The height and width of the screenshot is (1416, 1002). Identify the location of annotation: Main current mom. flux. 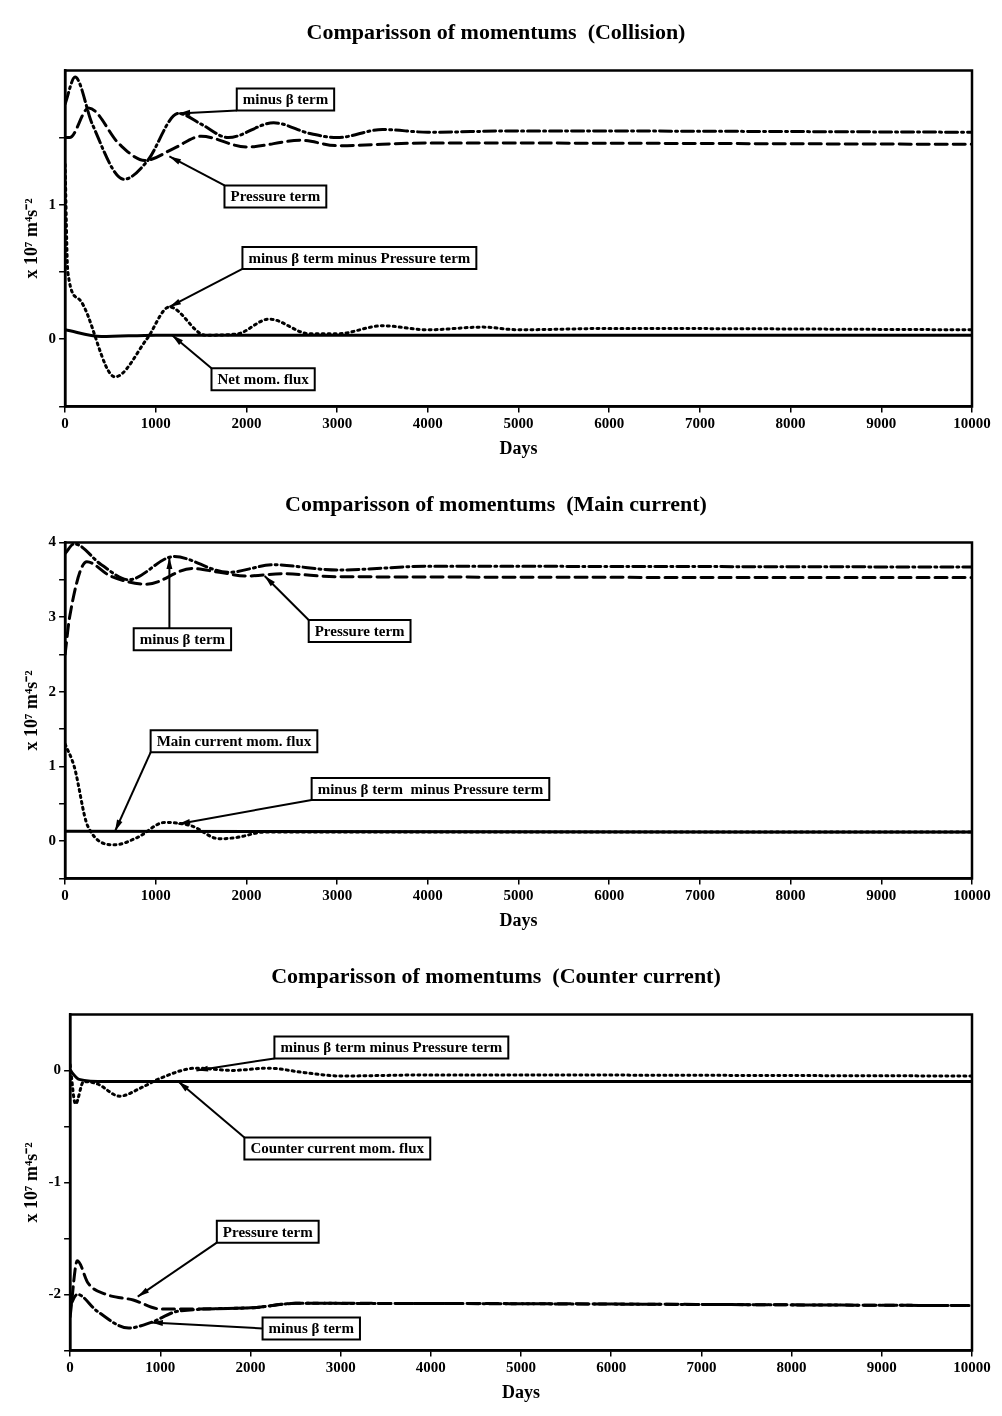
(234, 741).